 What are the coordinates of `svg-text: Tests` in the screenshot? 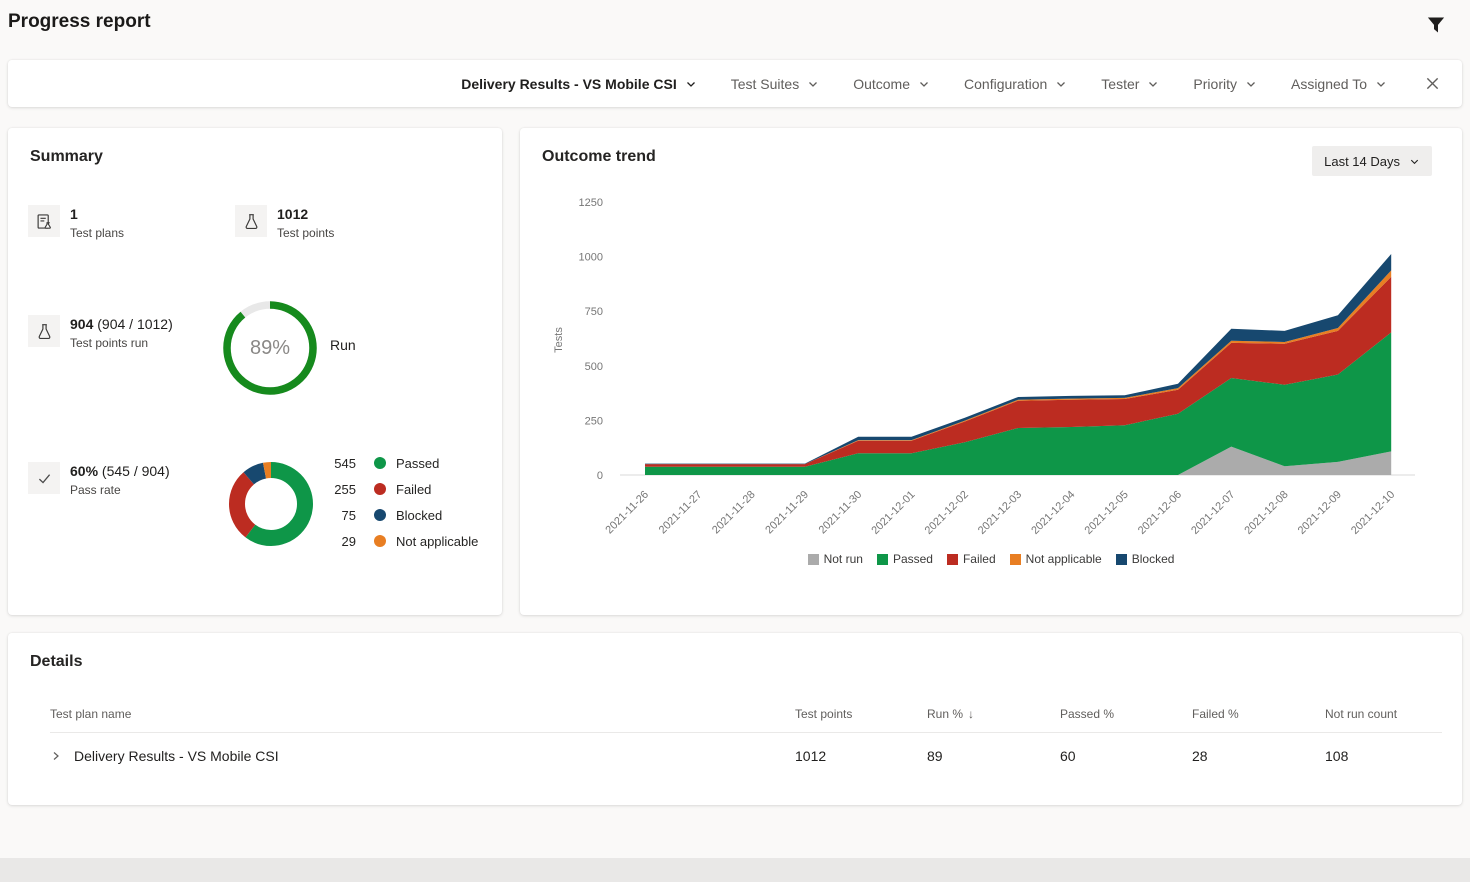 It's located at (559, 340).